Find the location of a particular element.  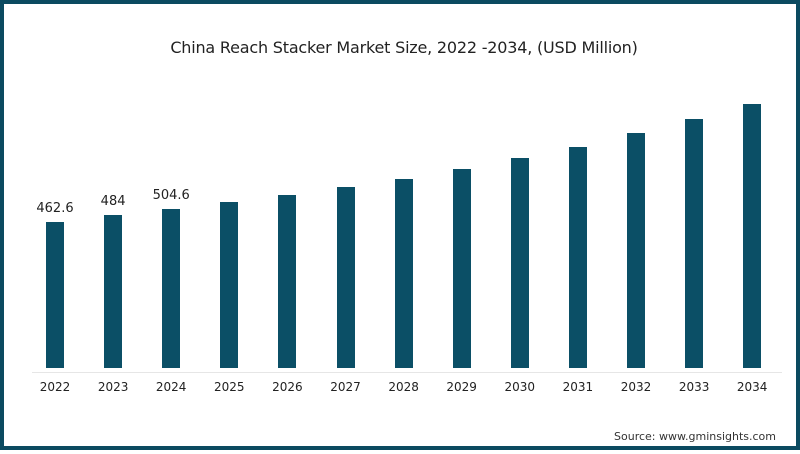

x-tick-label: 2027 is located at coordinates (345, 387).